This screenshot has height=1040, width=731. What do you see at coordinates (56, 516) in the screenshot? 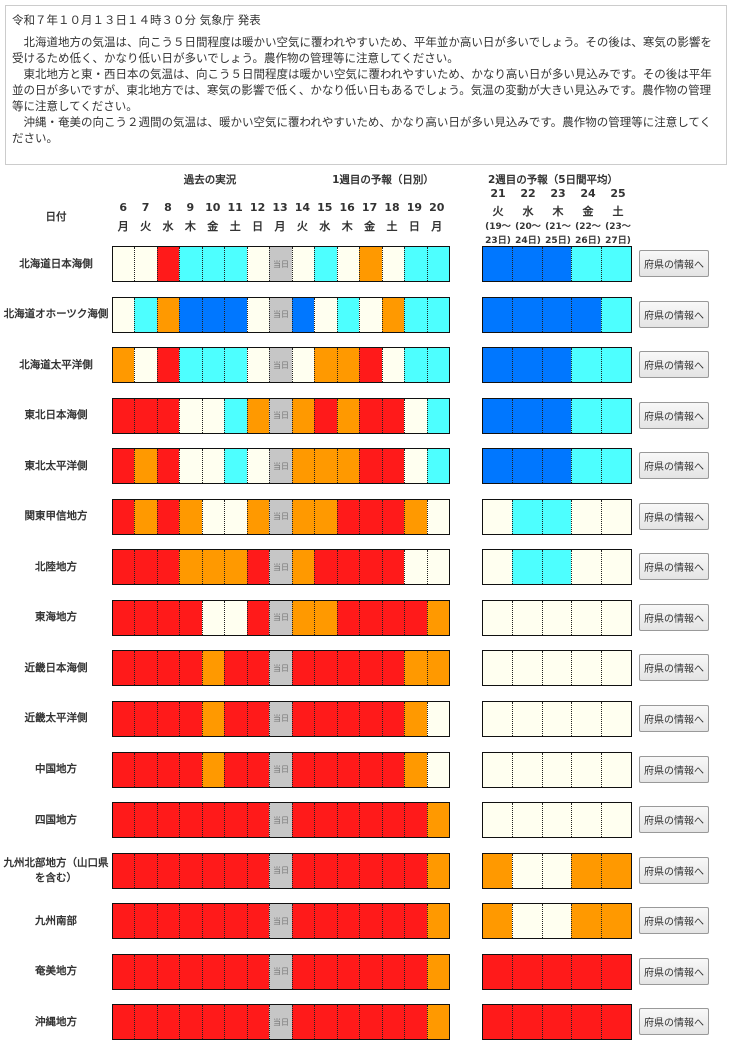
I see `region-label: 関東甲信地方` at bounding box center [56, 516].